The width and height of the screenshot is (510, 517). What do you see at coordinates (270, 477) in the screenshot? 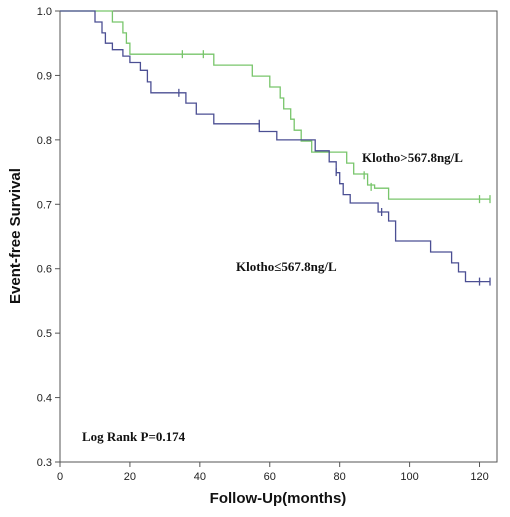
I see `x-tick-label: 60` at bounding box center [270, 477].